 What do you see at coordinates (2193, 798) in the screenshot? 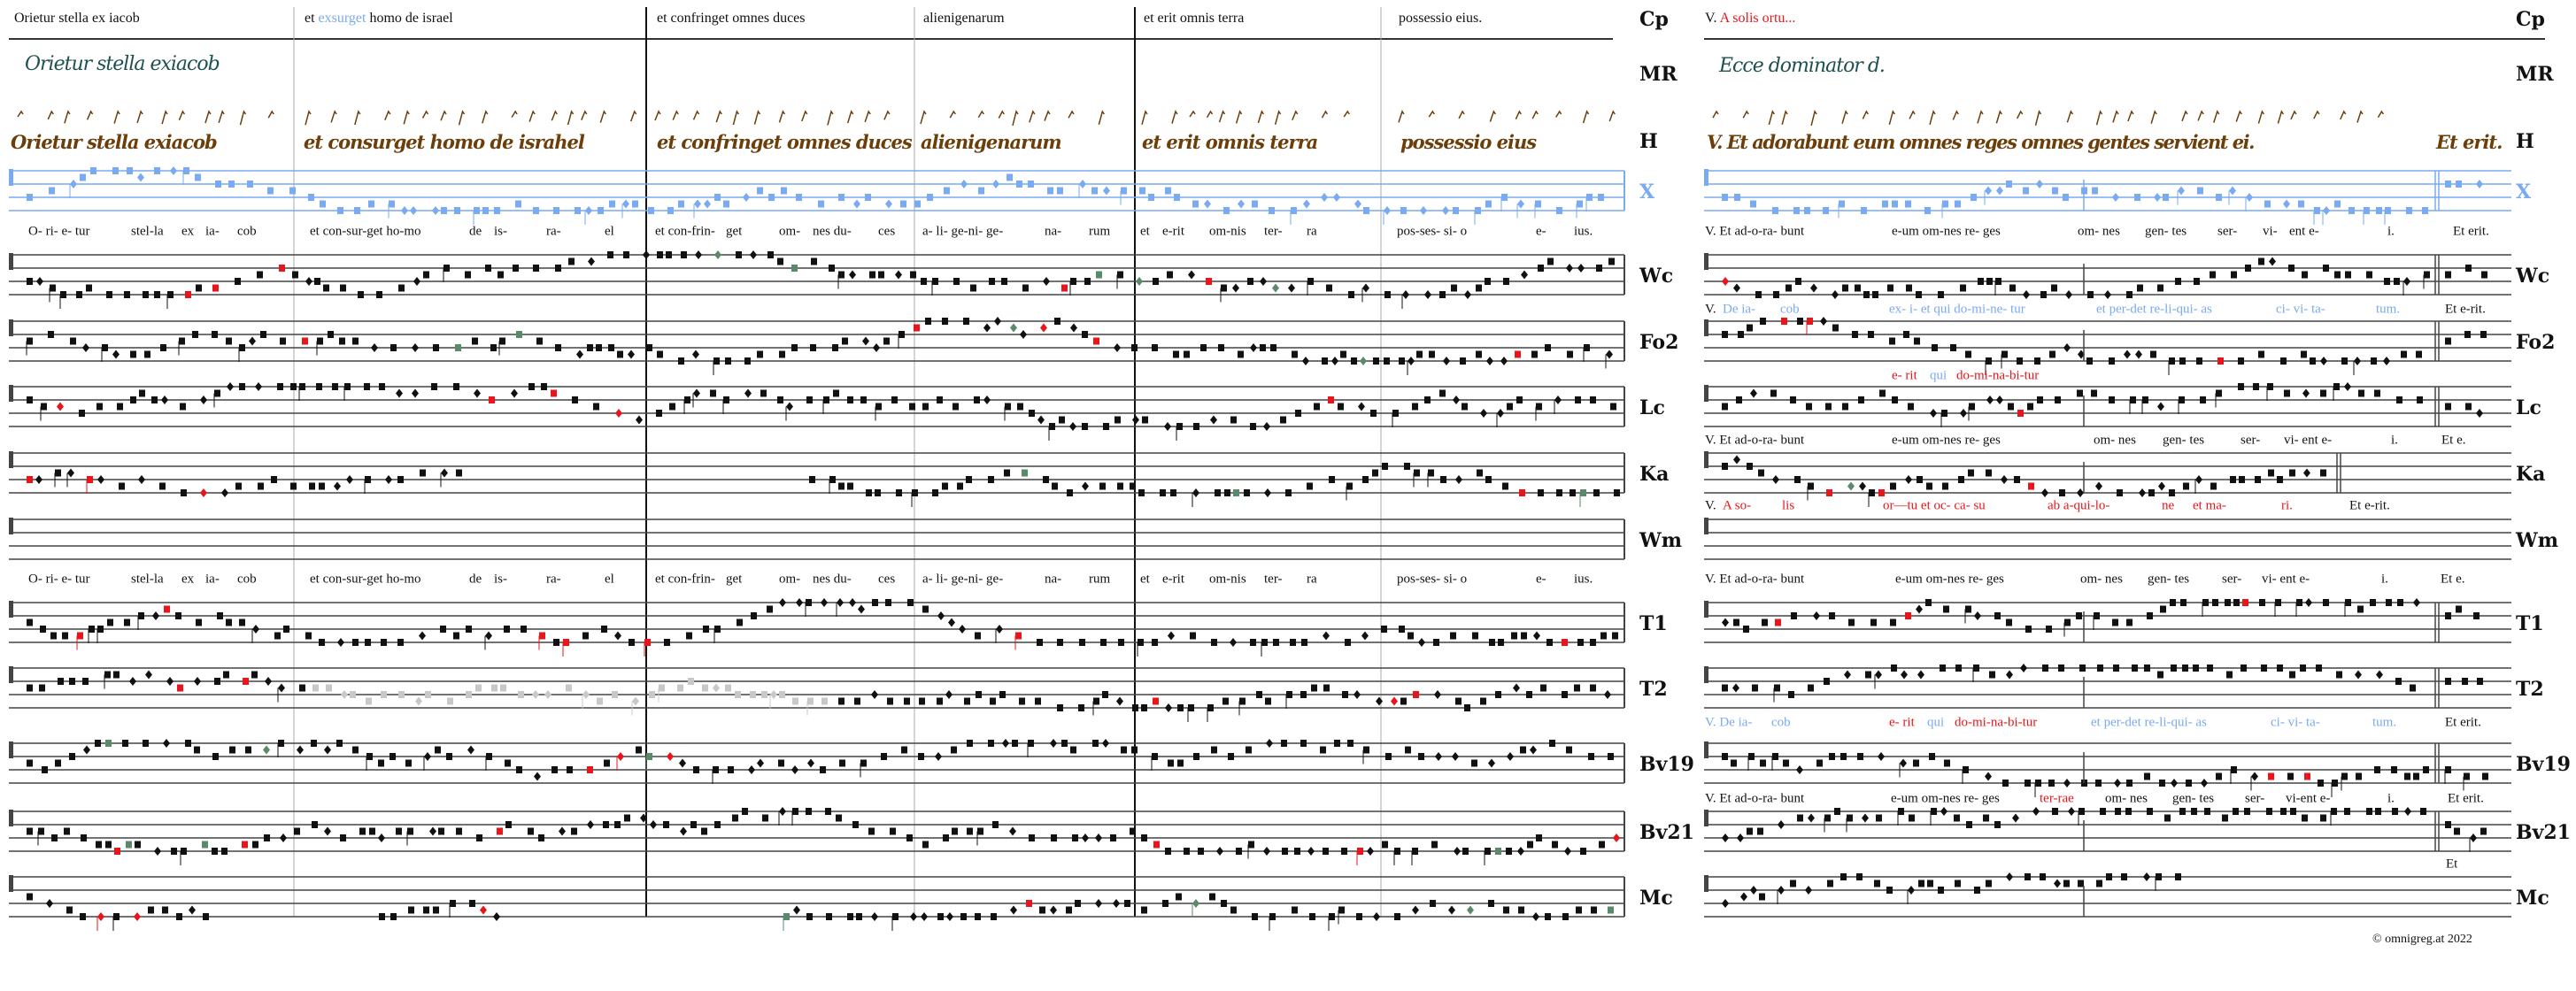
I see `lyric-syllable: gen- tes` at bounding box center [2193, 798].